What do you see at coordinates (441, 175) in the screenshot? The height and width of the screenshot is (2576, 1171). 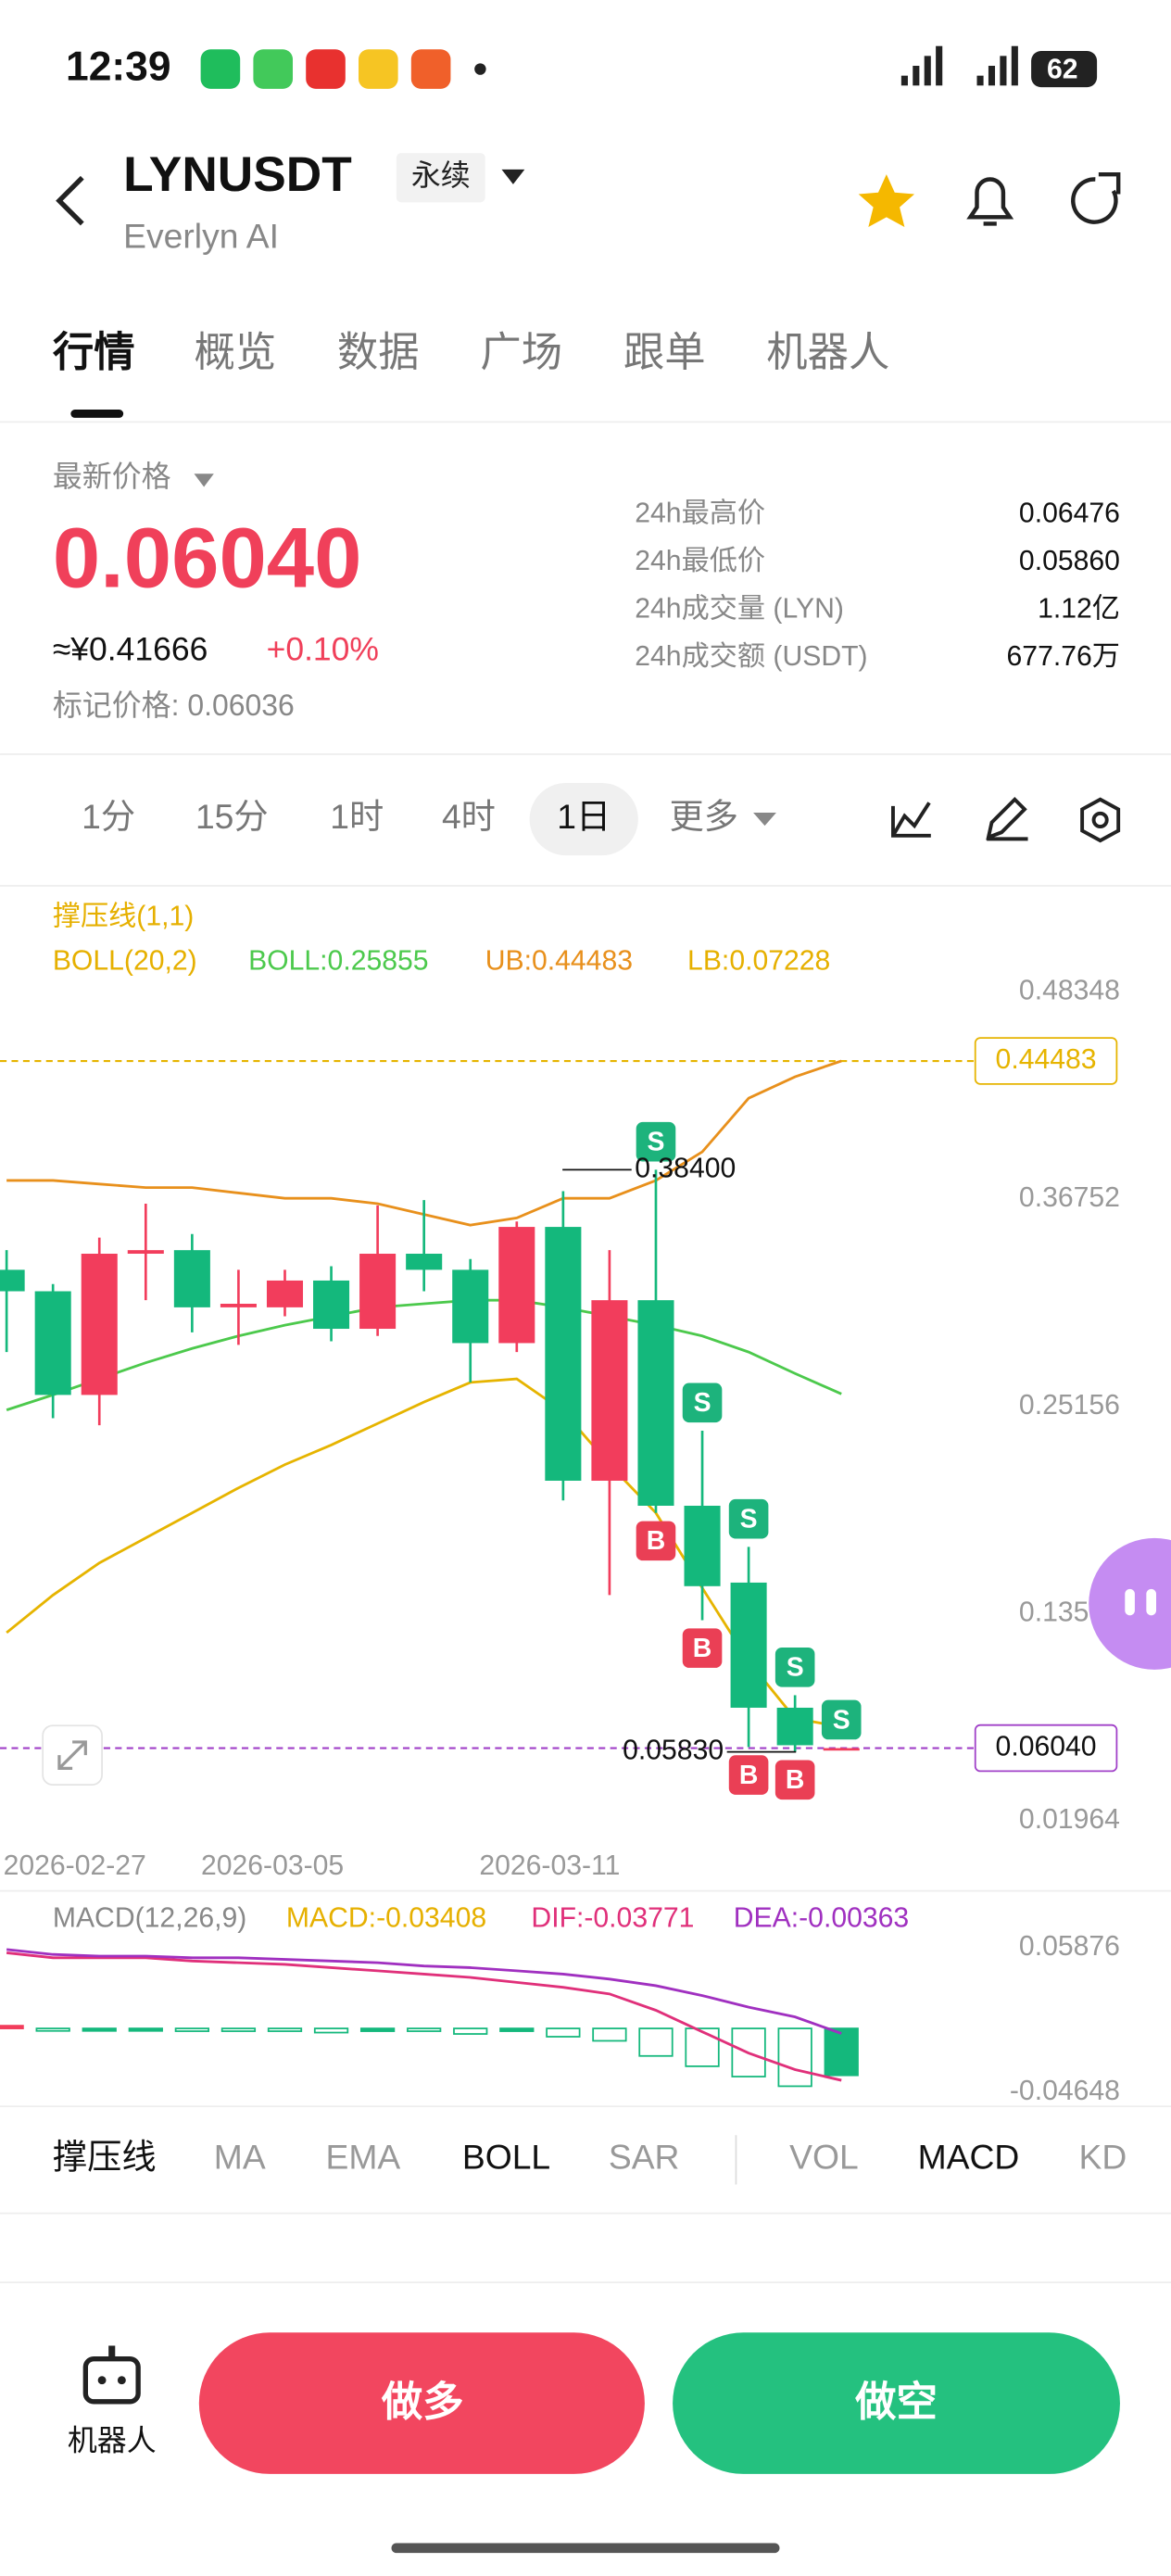 I see `contract-tag: 永续` at bounding box center [441, 175].